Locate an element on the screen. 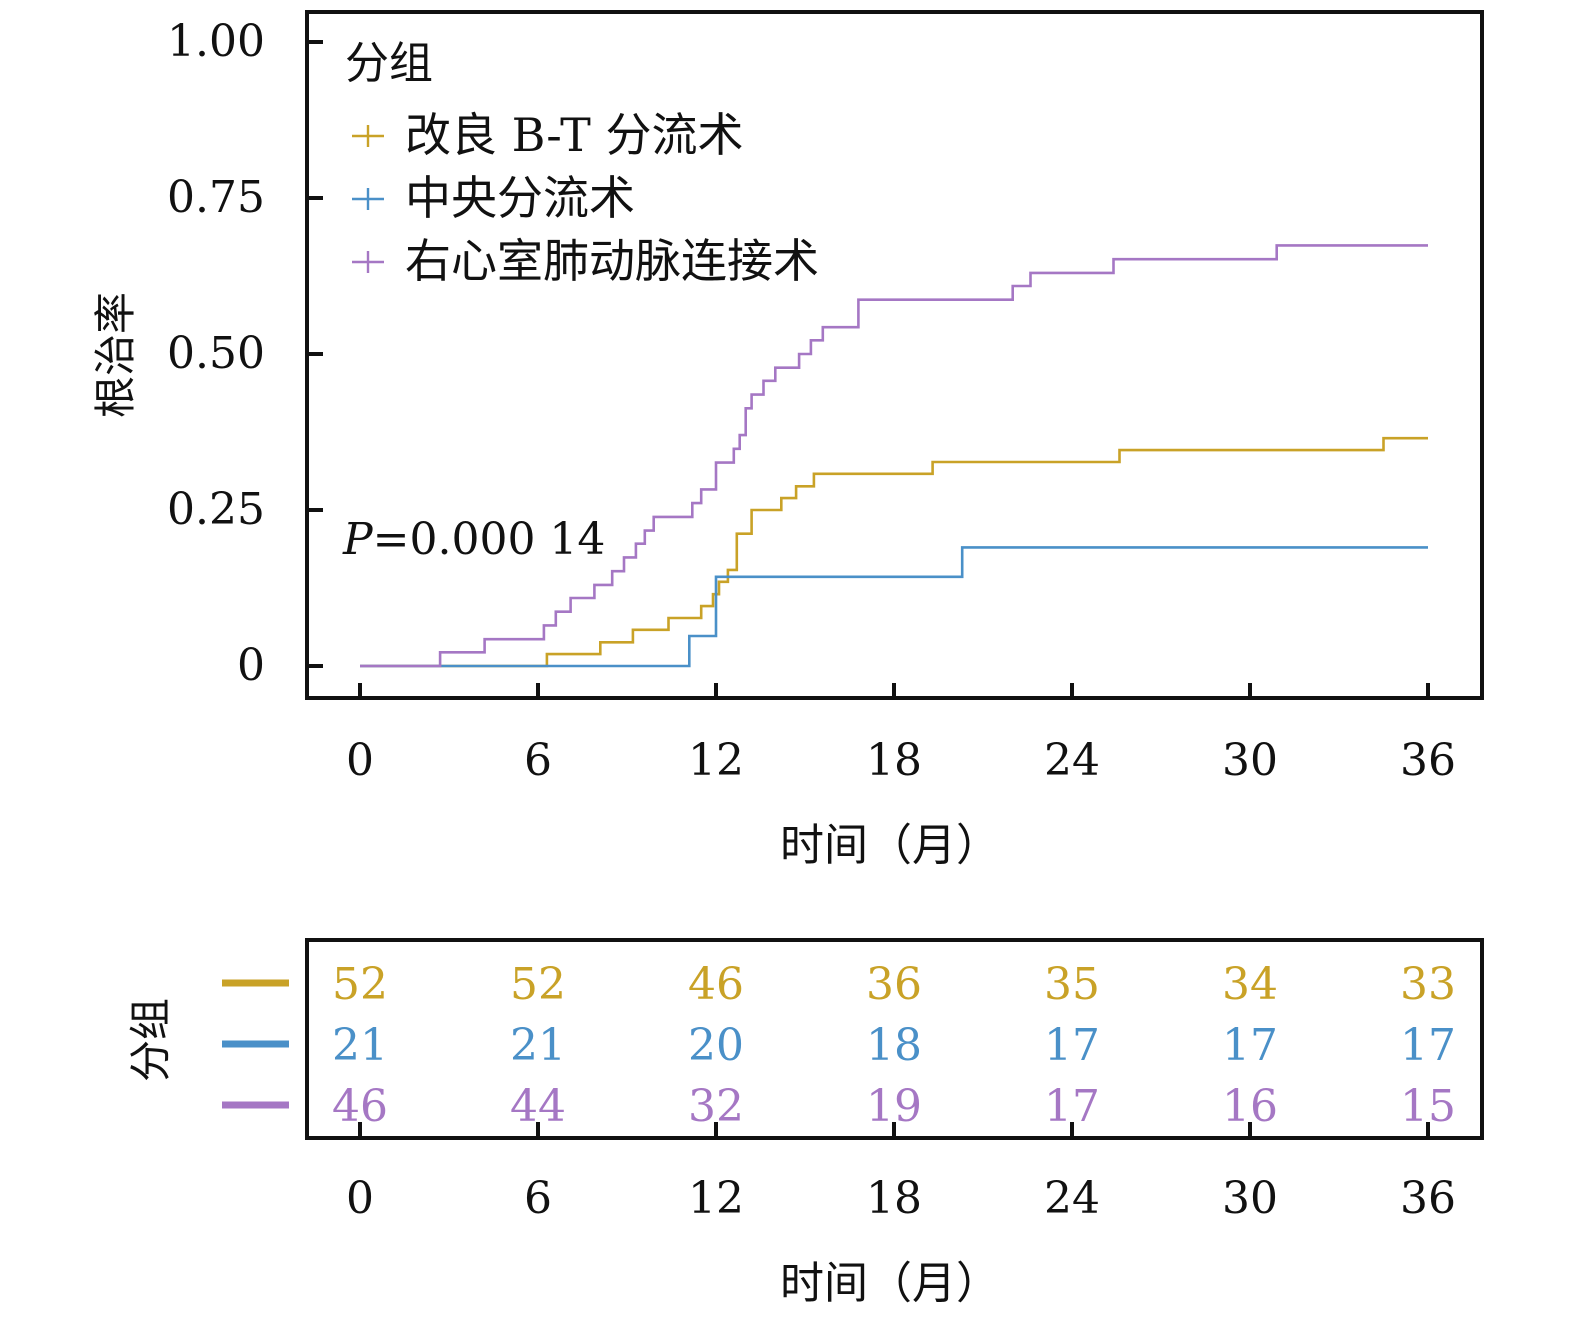 Image resolution: width=1575 pixels, height=1325 pixels. risk-x-tick-label: 24 is located at coordinates (1072, 1198).